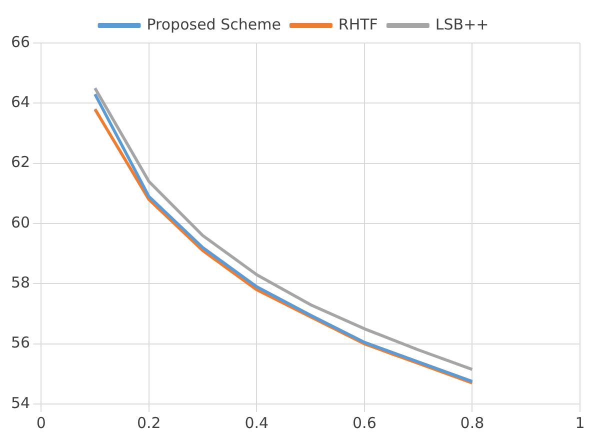  Describe the element at coordinates (472, 423) in the screenshot. I see `x-tick-label: 0.8` at that location.